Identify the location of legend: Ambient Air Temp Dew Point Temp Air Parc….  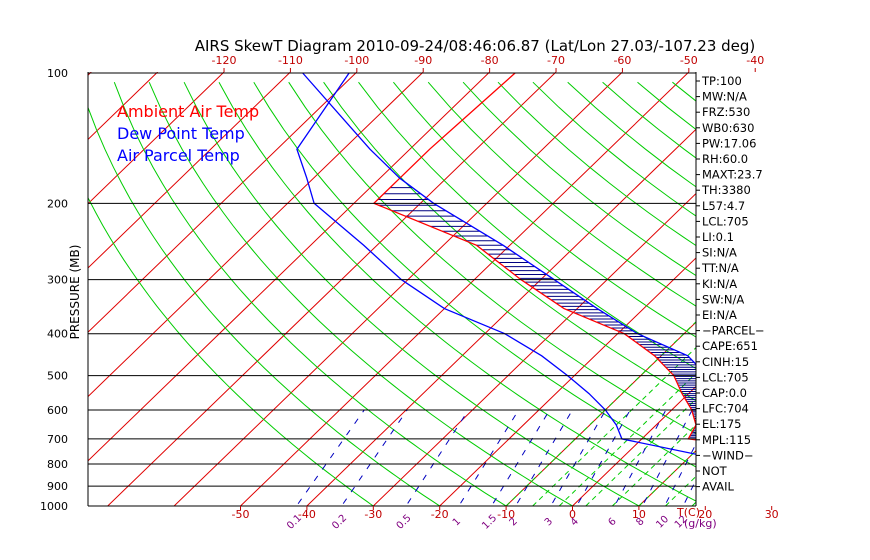
(188, 133).